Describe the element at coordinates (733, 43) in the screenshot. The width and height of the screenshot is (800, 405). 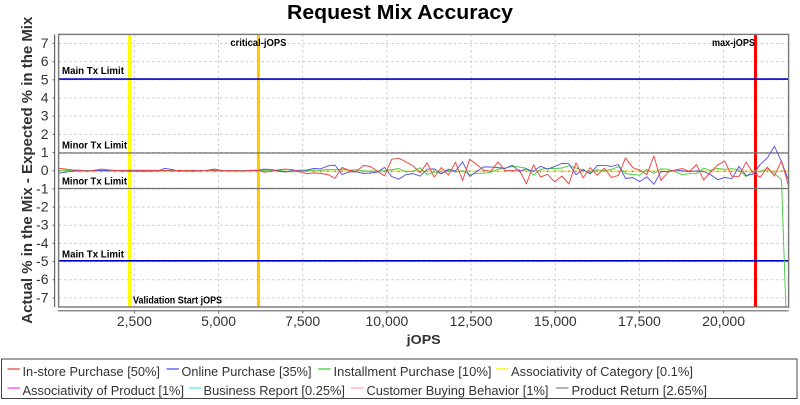
I see `svg-text: max-jOPS` at that location.